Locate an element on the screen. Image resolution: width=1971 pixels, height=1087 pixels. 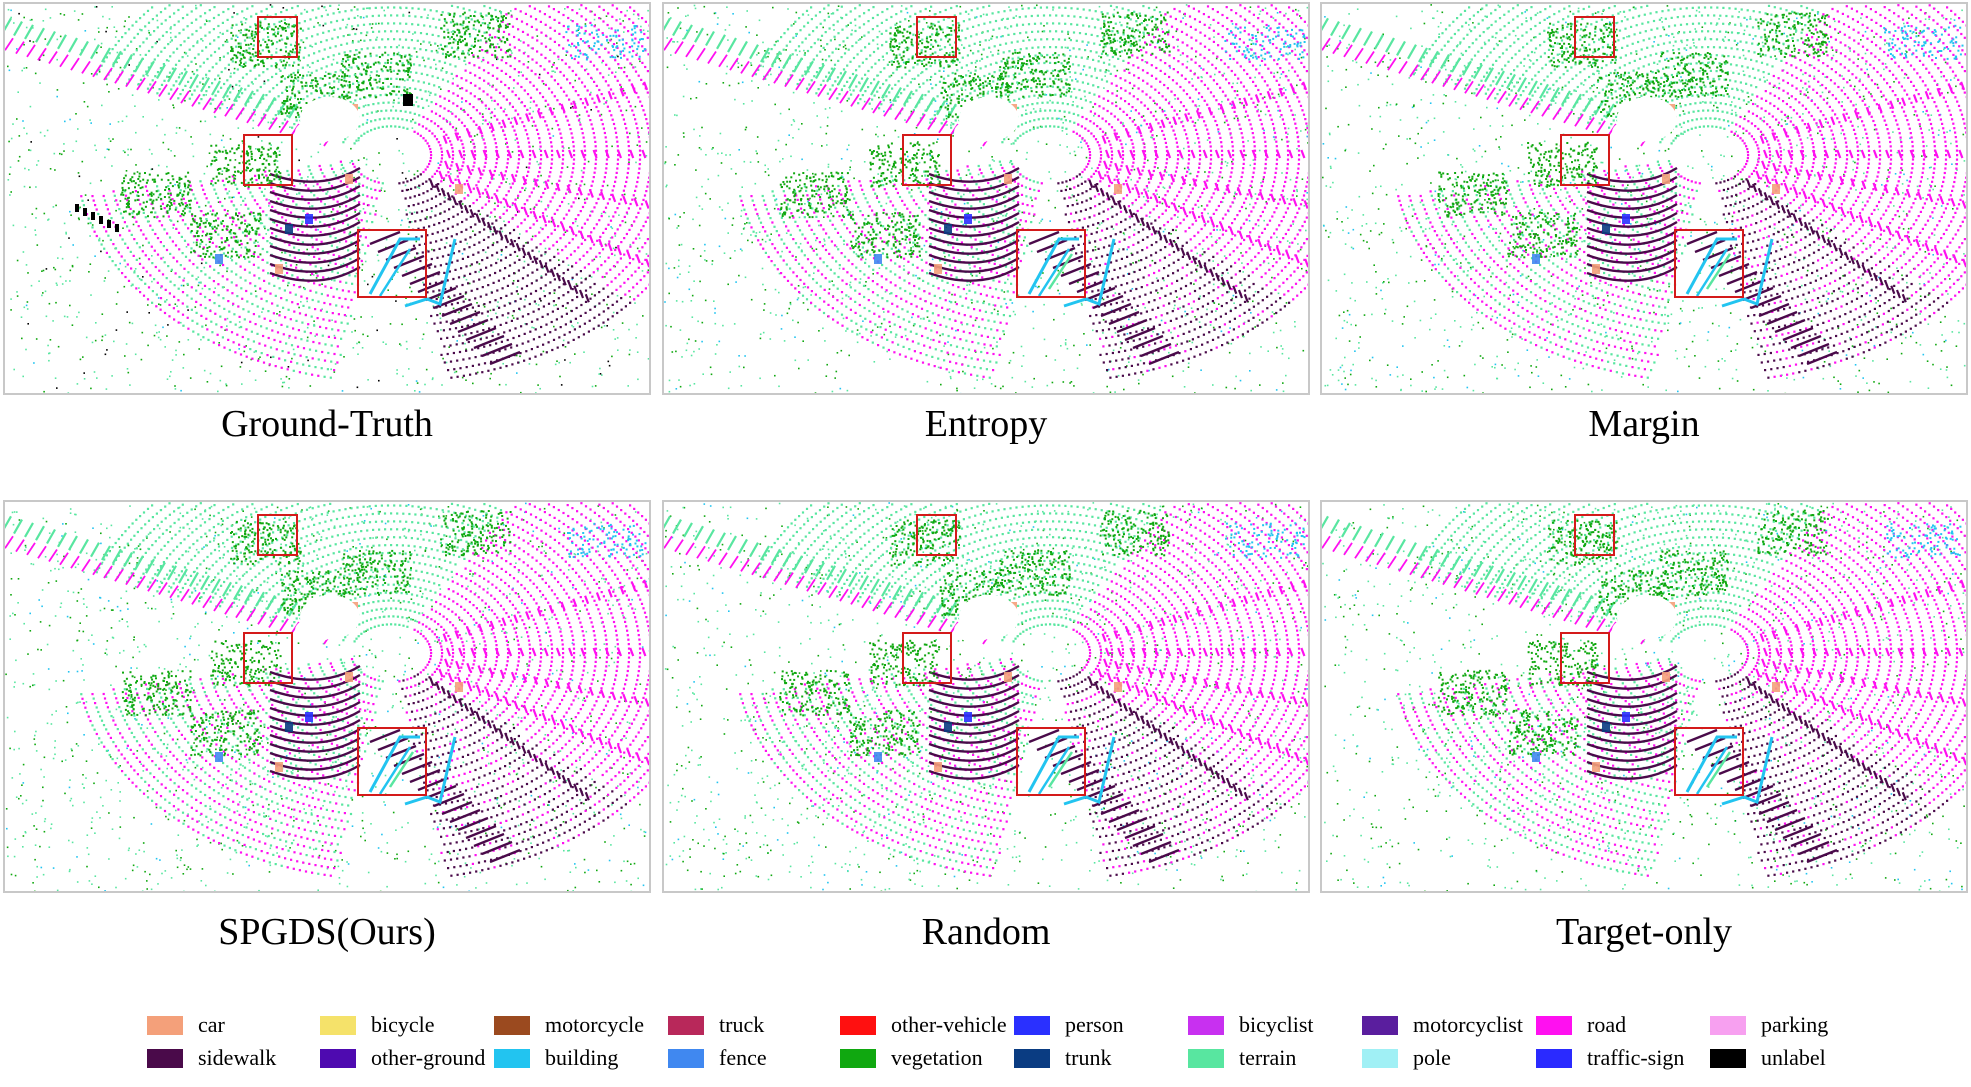
legend-item: other-vehicle is located at coordinates (923, 1025).